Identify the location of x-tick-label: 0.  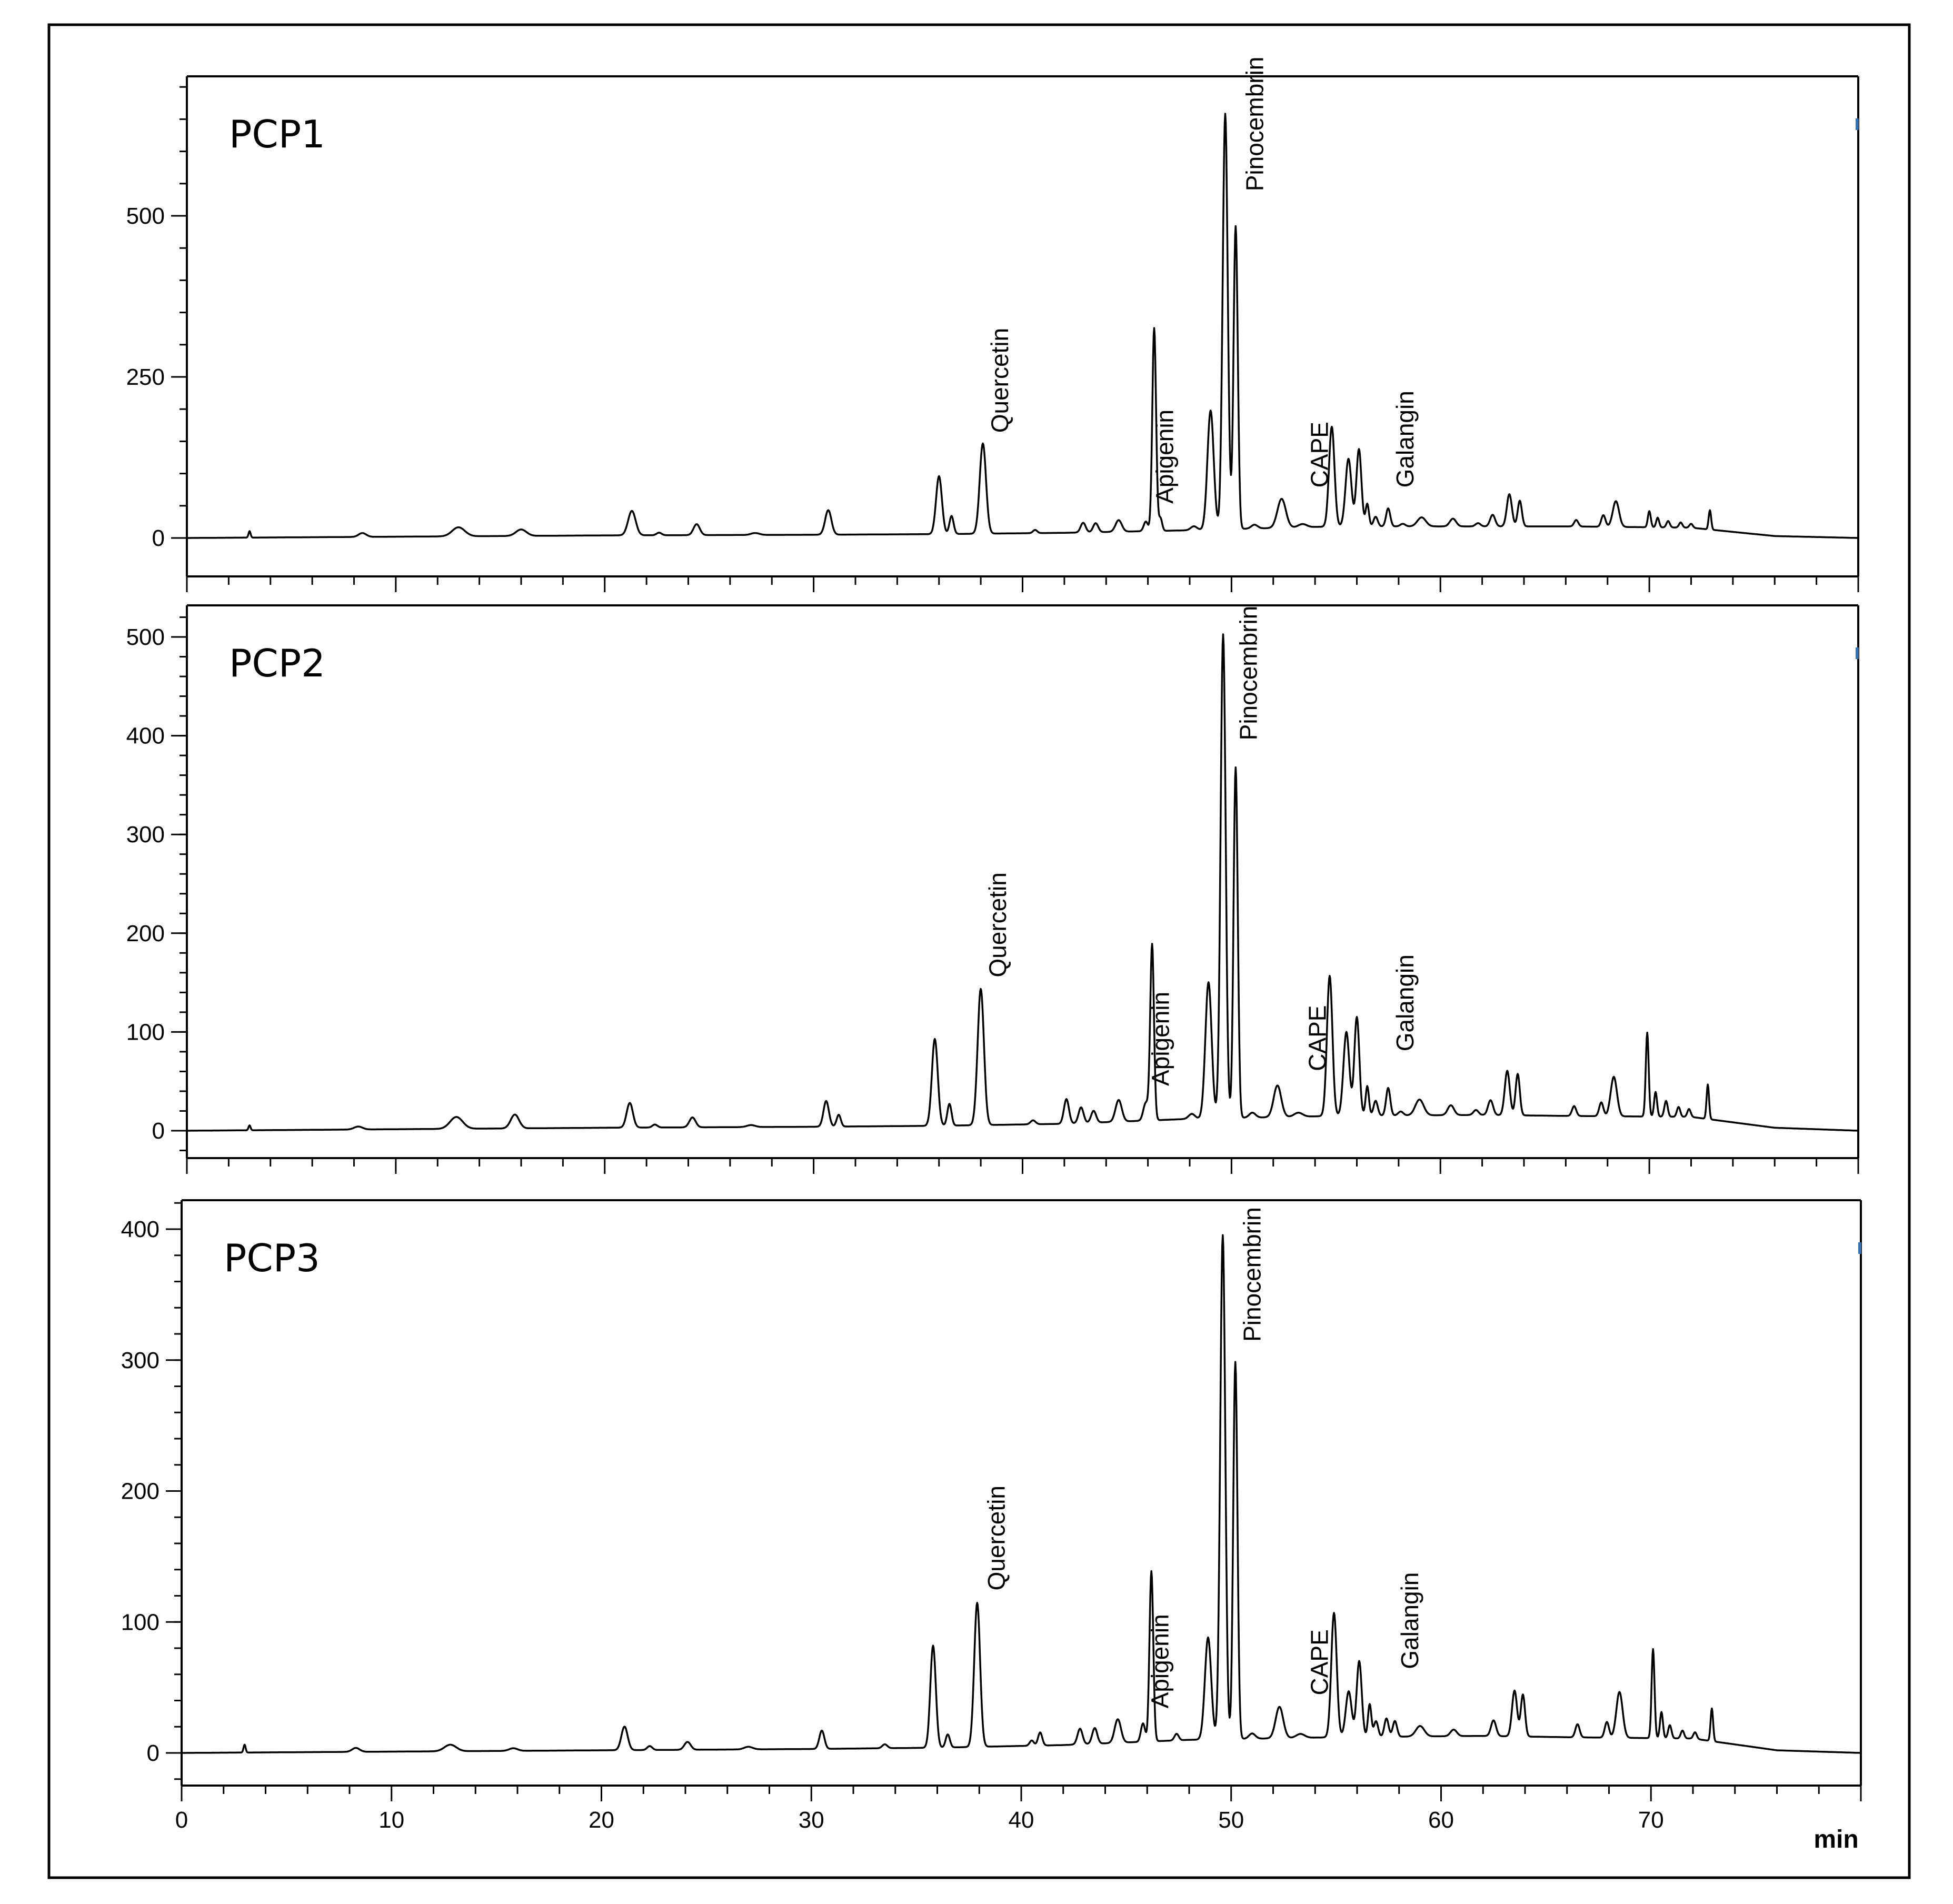
(181, 1820).